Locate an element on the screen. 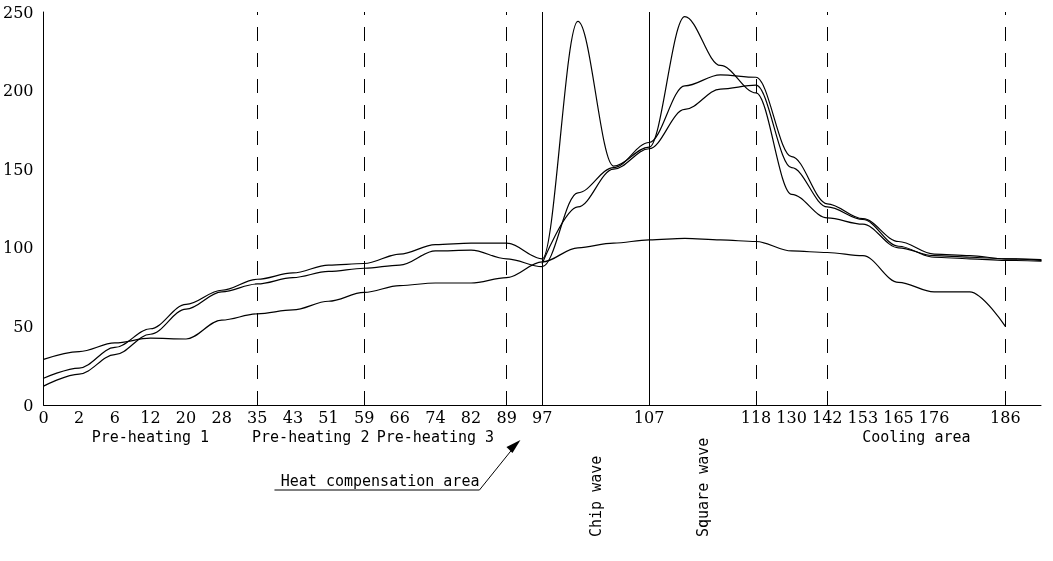 The height and width of the screenshot is (561, 1053). y-tick-label: 250 is located at coordinates (18, 12).